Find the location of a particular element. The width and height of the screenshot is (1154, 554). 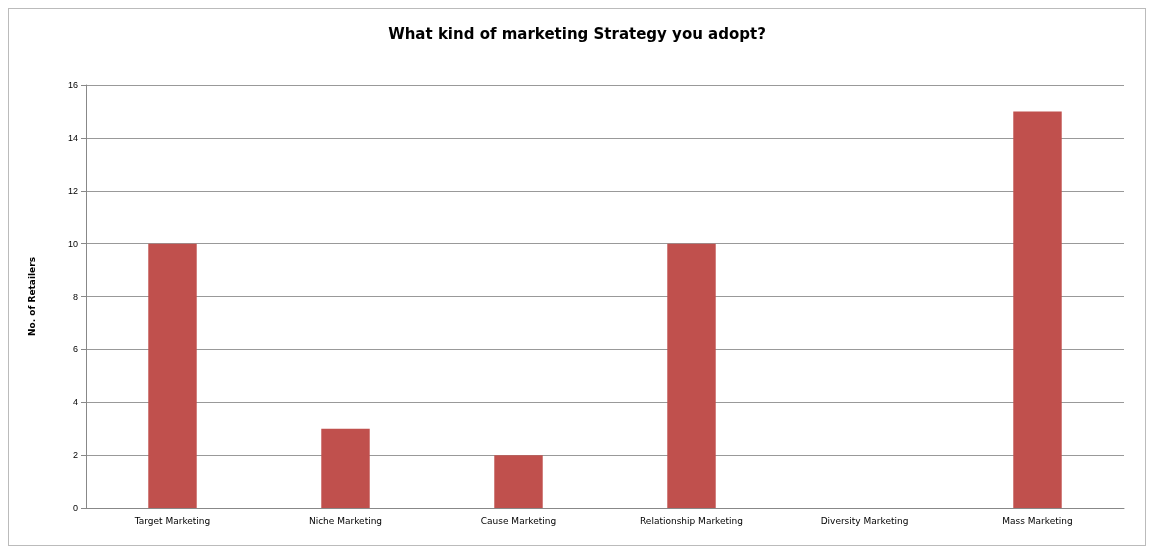

x-tick-label: Target Marketing is located at coordinates (172, 520).